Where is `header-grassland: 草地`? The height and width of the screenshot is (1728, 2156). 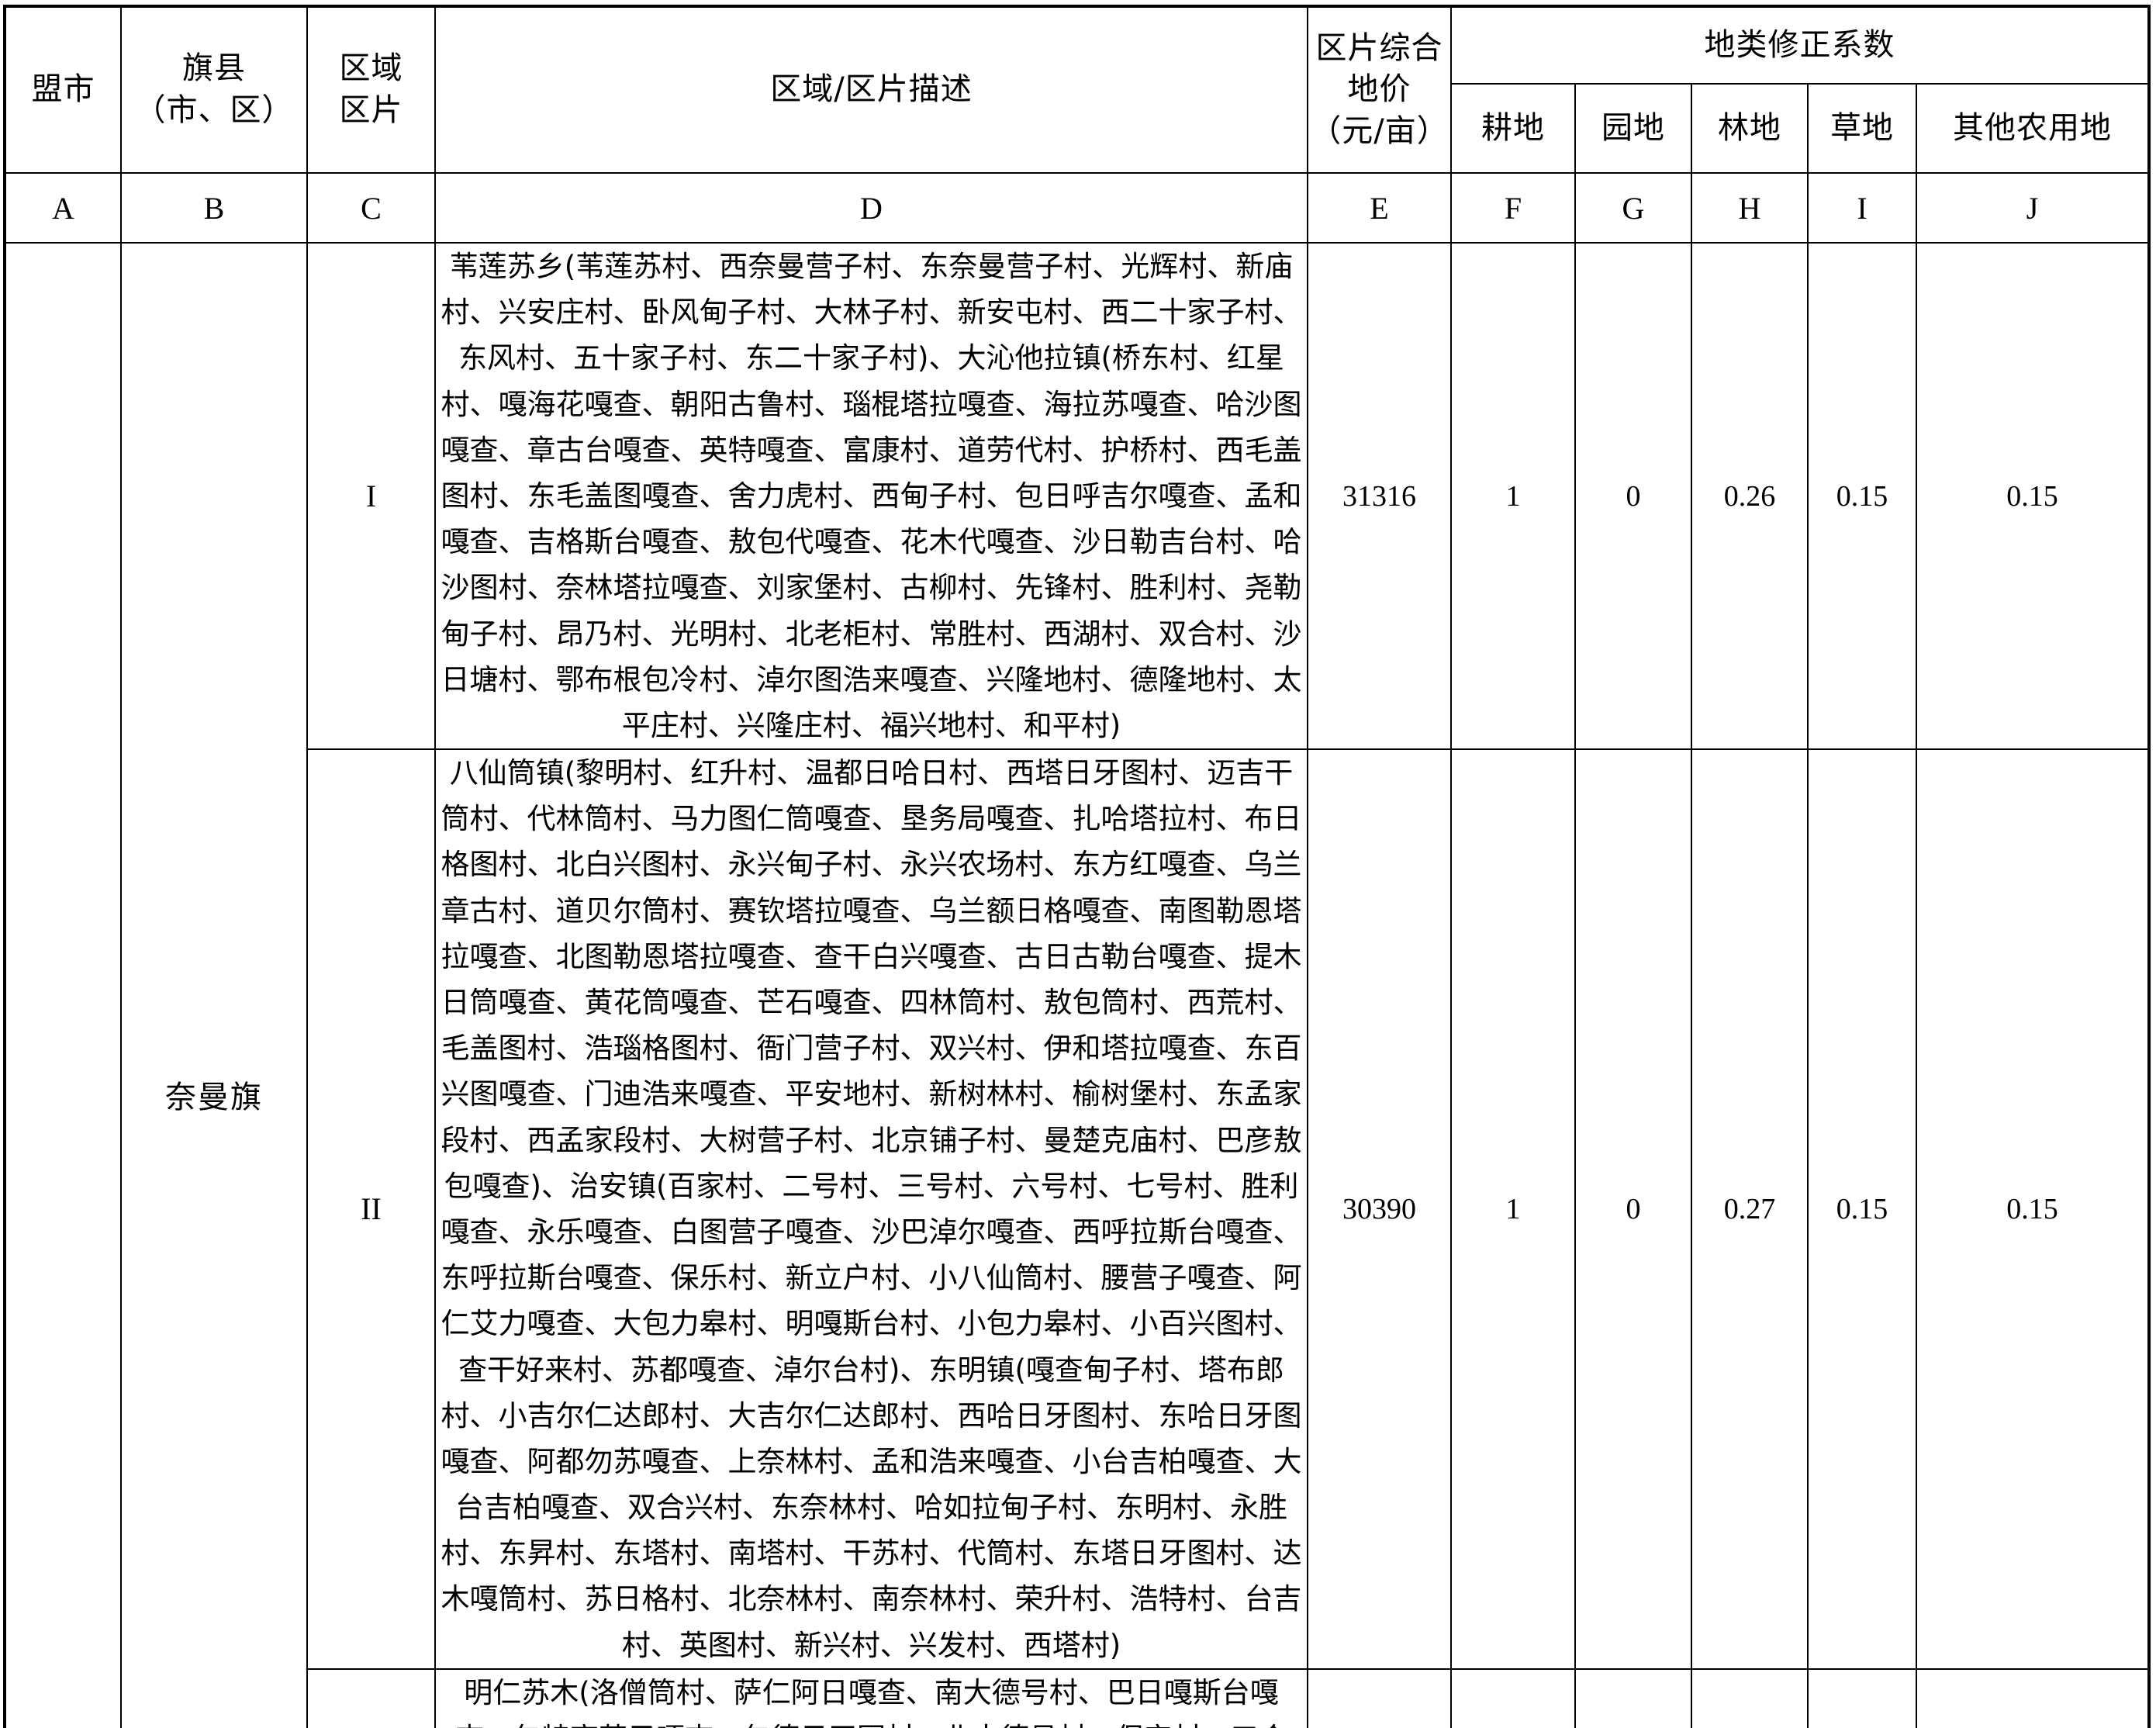 header-grassland: 草地 is located at coordinates (1862, 128).